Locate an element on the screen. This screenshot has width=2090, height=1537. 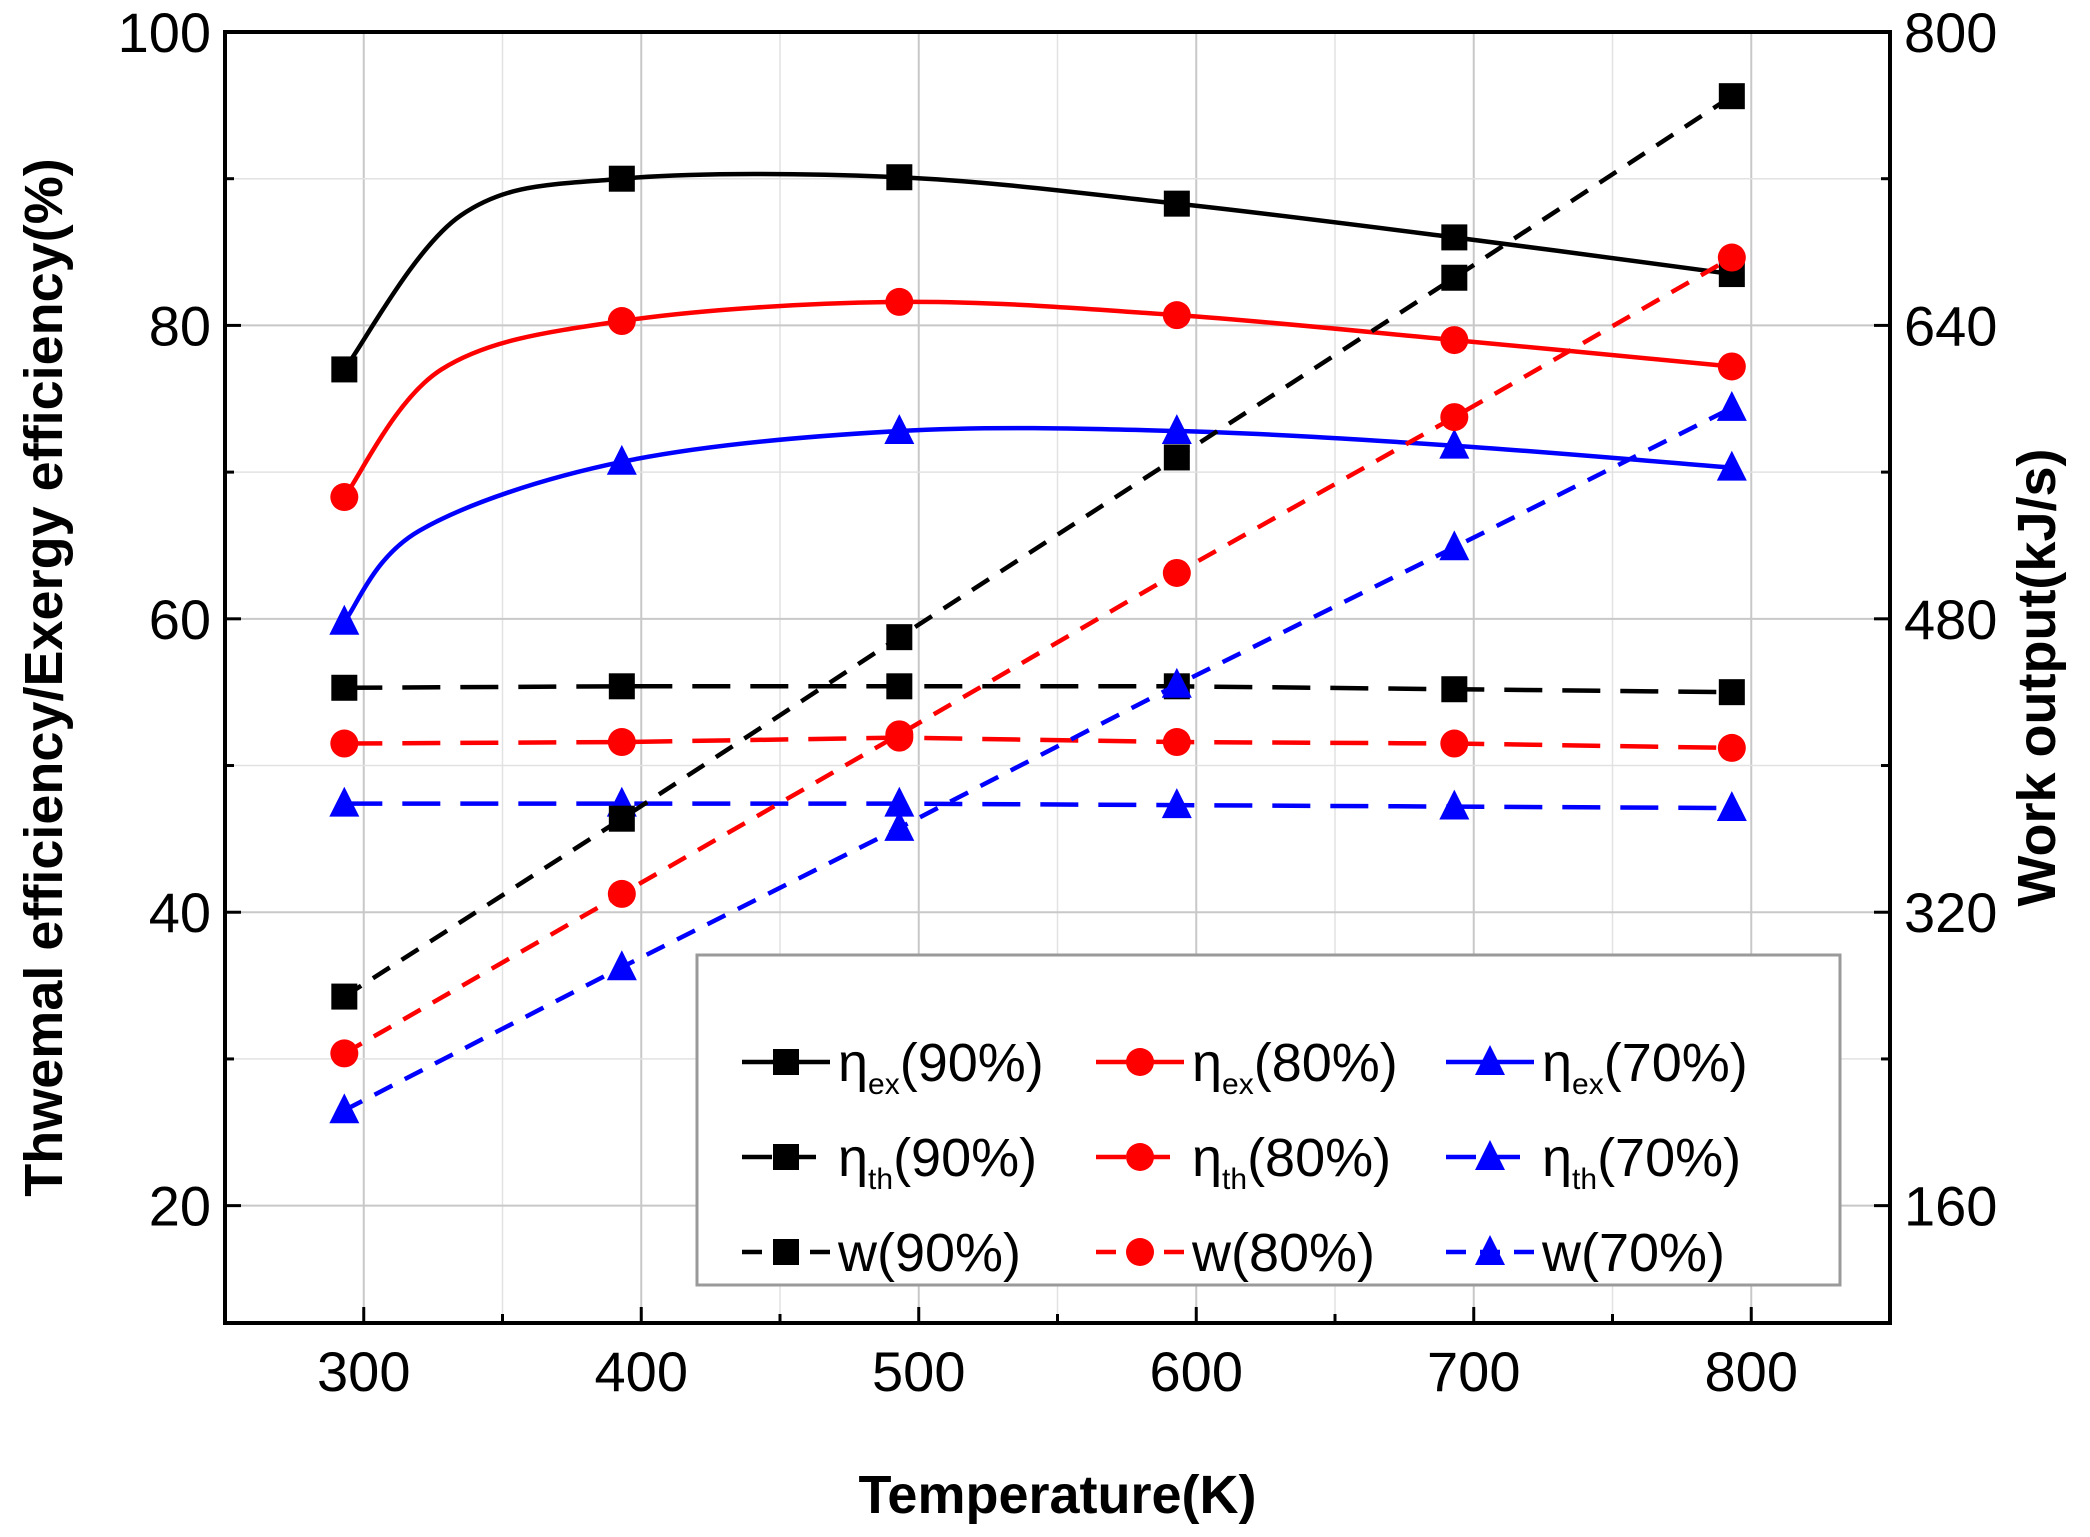
y2-tick-label: 160 is located at coordinates (1950, 1206).